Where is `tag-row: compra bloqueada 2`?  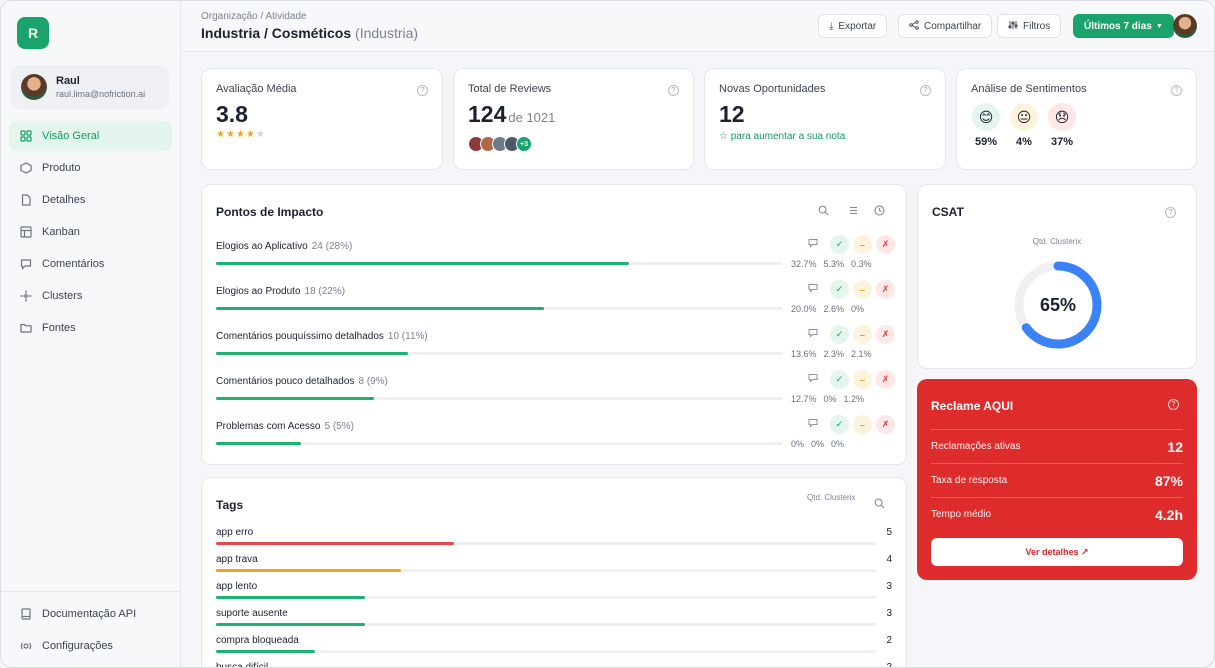 tag-row: compra bloqueada 2 is located at coordinates (554, 648).